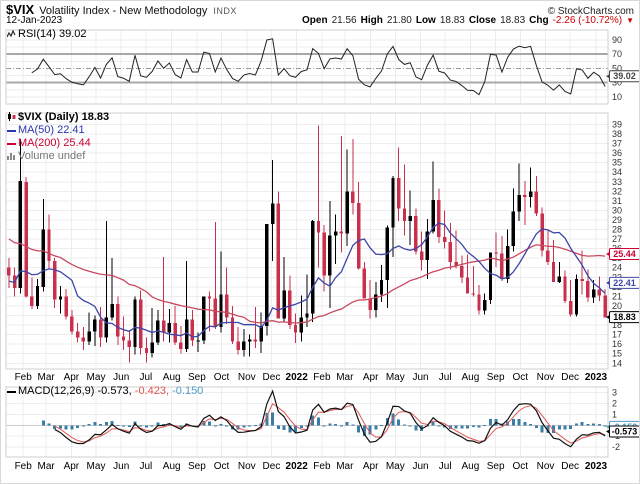 The image size is (640, 484). I want to click on svg-text: 2, so click(614, 403).